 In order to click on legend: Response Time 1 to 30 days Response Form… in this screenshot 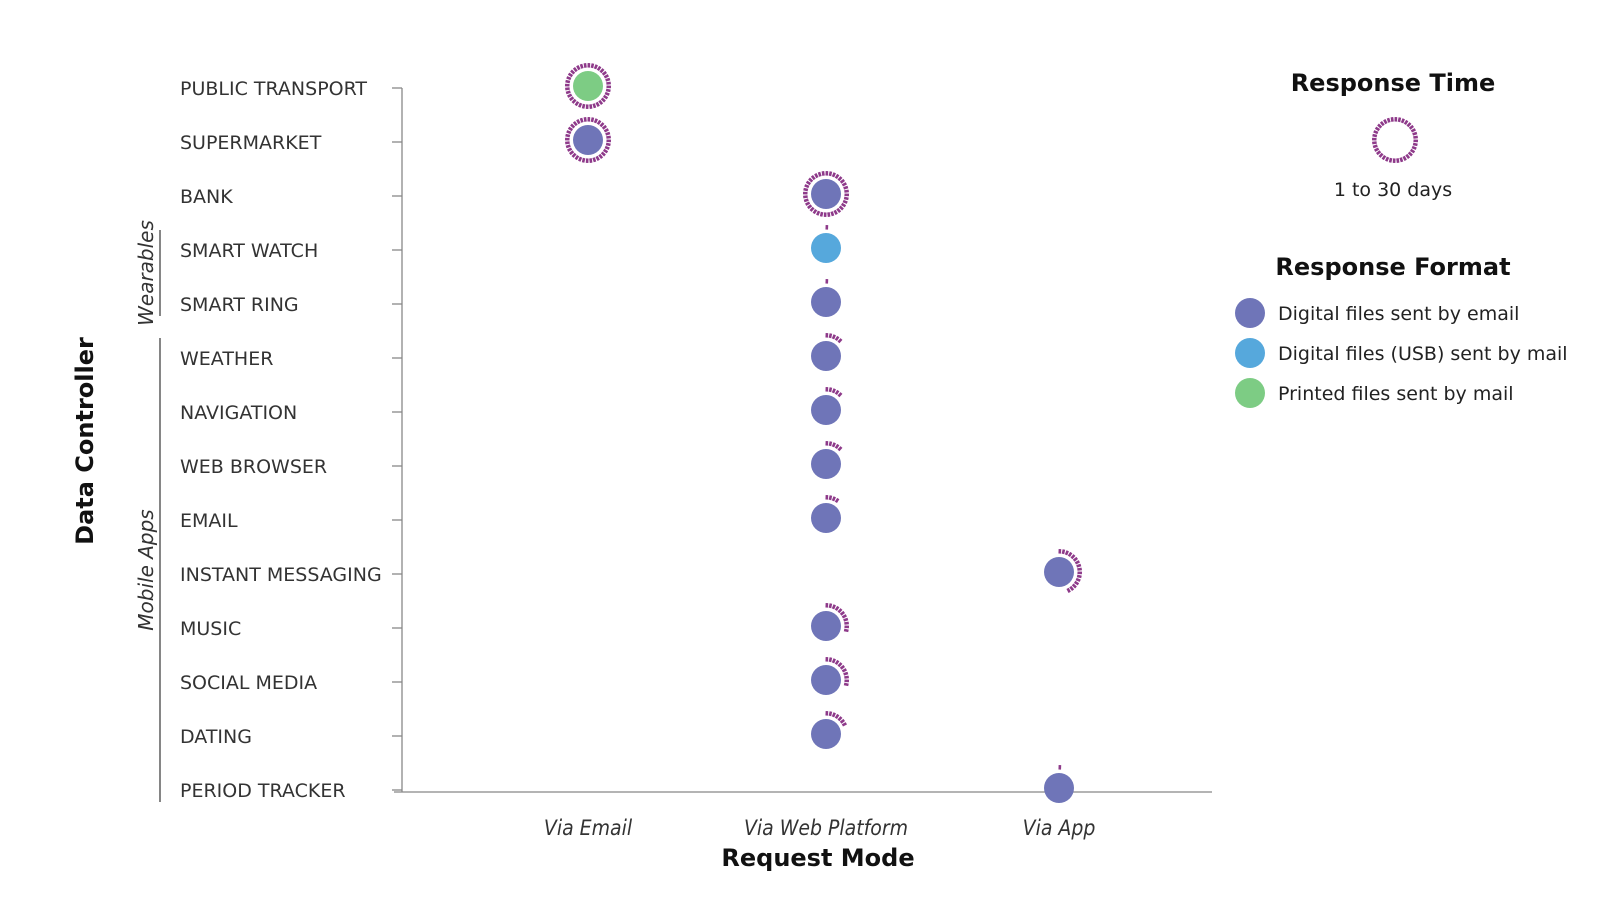, I will do `click(1401, 238)`.